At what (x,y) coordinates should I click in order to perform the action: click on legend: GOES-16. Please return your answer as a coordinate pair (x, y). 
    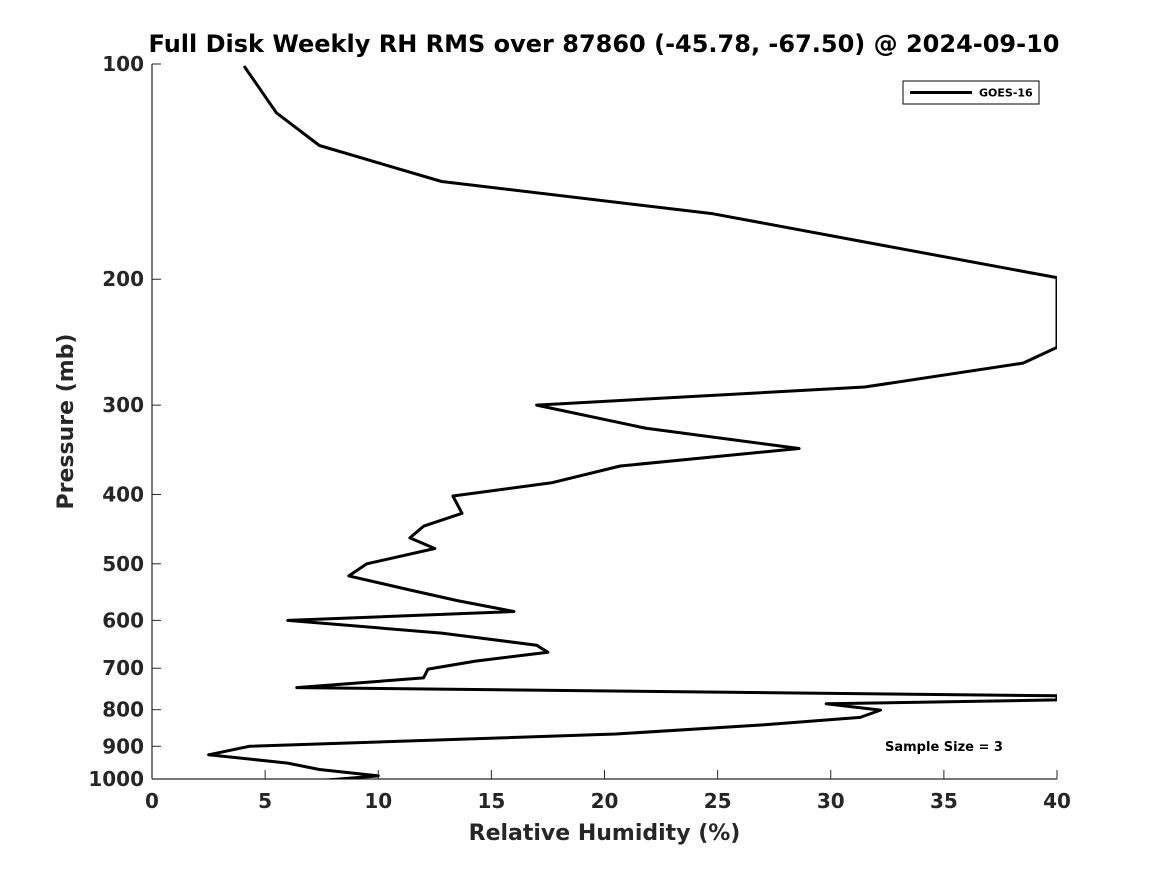
    Looking at the image, I should click on (971, 92).